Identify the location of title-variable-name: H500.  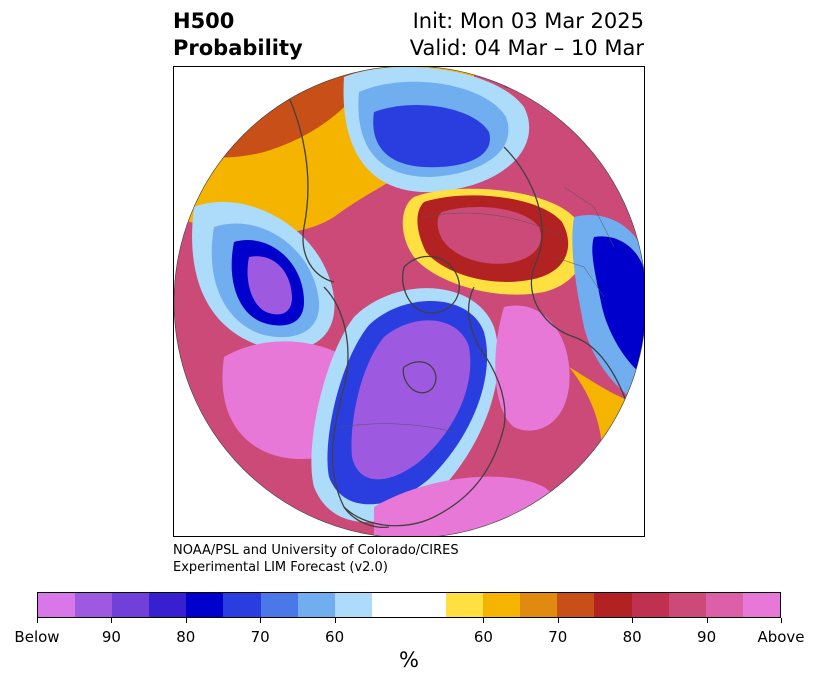
(204, 21).